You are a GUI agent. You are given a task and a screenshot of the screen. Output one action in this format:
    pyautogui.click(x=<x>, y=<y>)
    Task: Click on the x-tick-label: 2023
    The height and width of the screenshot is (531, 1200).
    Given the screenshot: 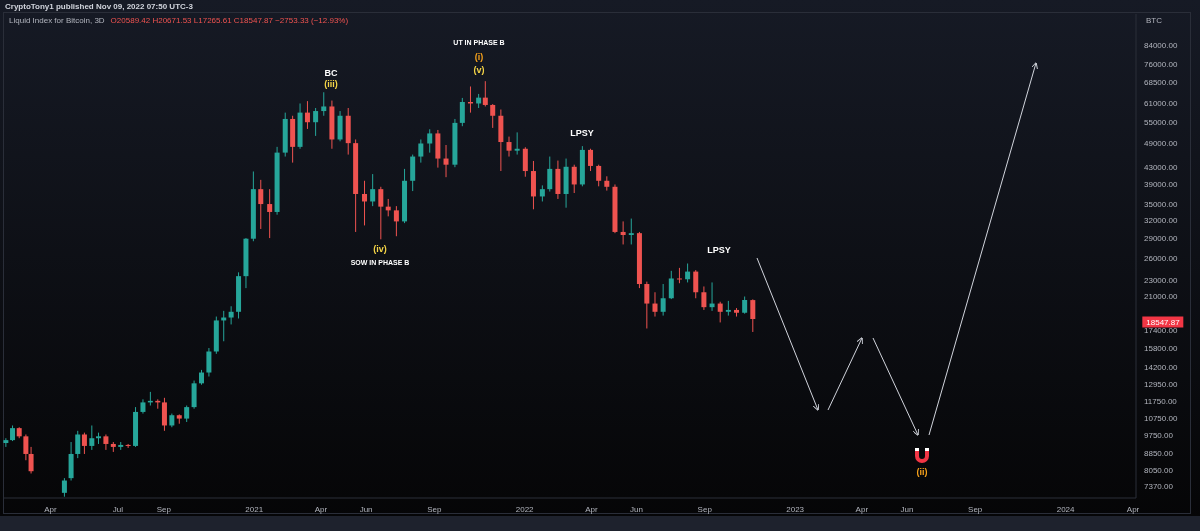 What is the action you would take?
    pyautogui.click(x=795, y=509)
    